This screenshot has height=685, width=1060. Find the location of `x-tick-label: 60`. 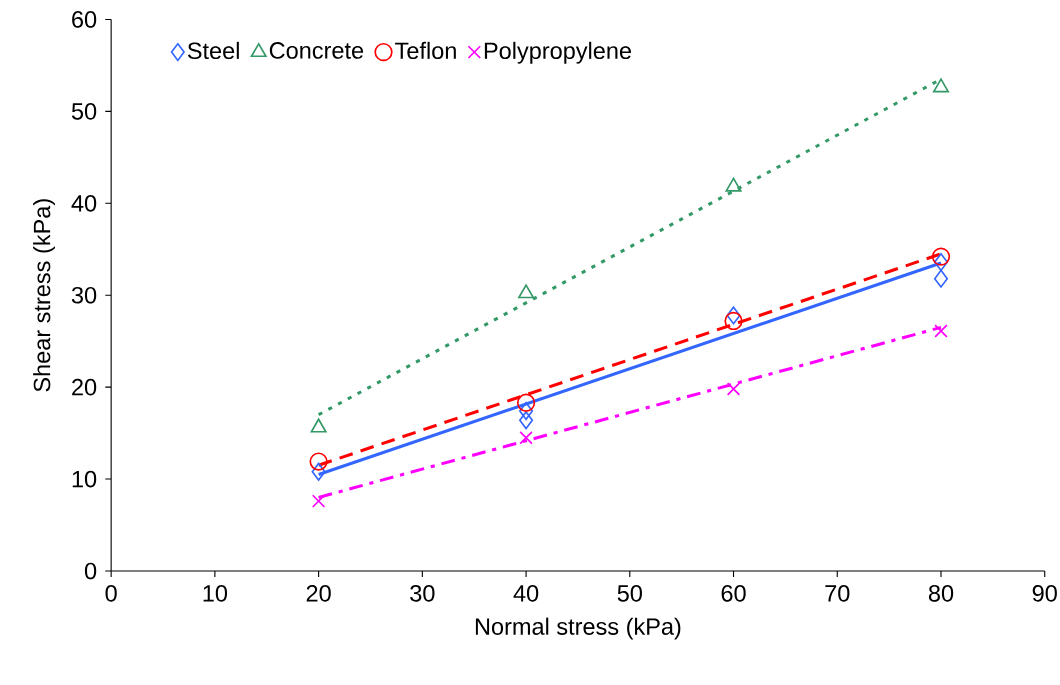

x-tick-label: 60 is located at coordinates (733, 593).